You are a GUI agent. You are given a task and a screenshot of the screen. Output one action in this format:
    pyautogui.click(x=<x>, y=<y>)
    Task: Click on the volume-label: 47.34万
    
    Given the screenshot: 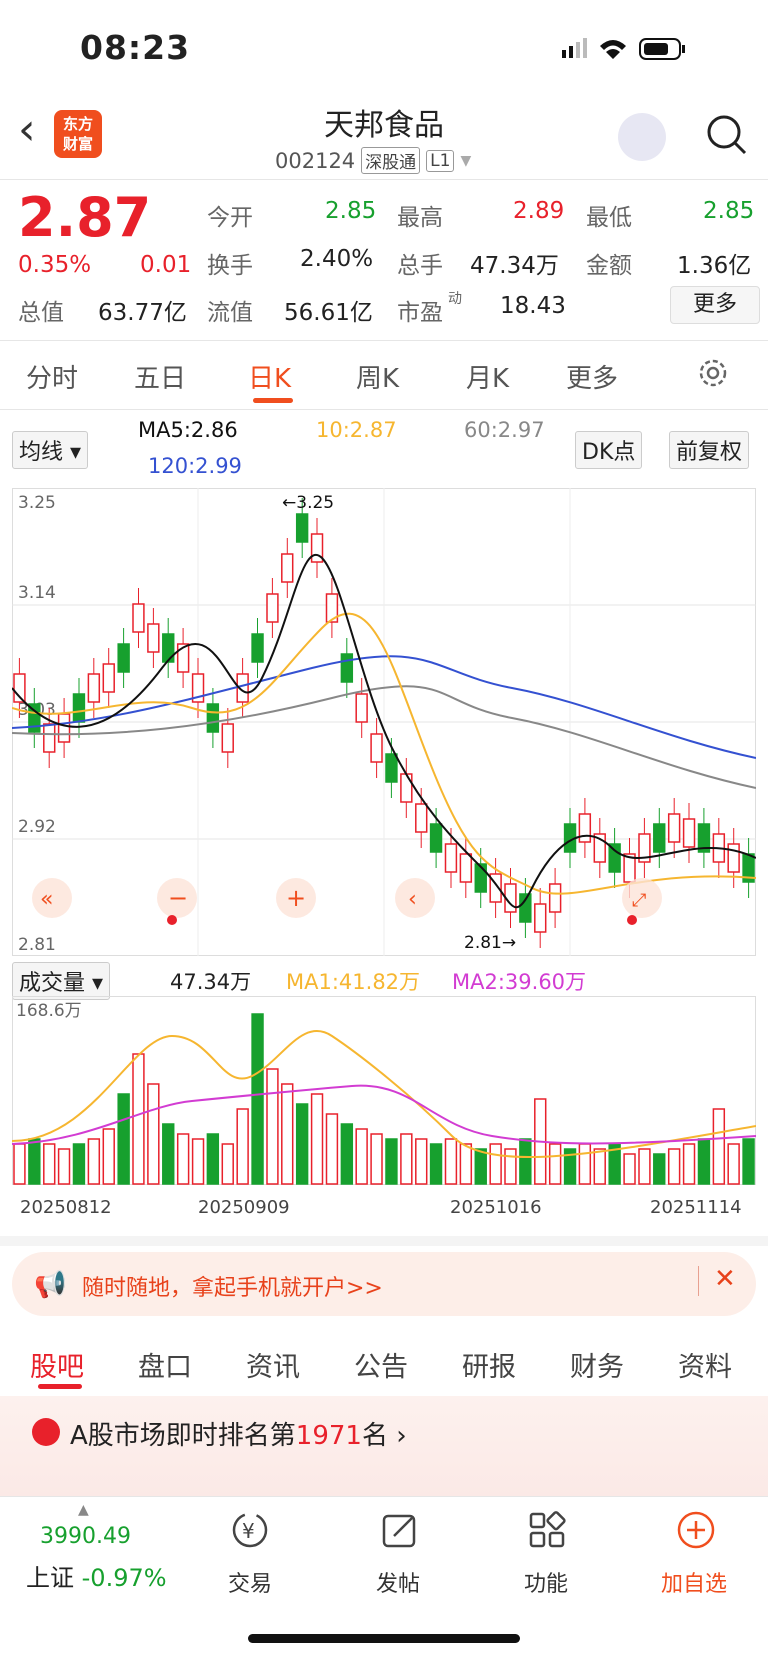 What is the action you would take?
    pyautogui.click(x=211, y=982)
    